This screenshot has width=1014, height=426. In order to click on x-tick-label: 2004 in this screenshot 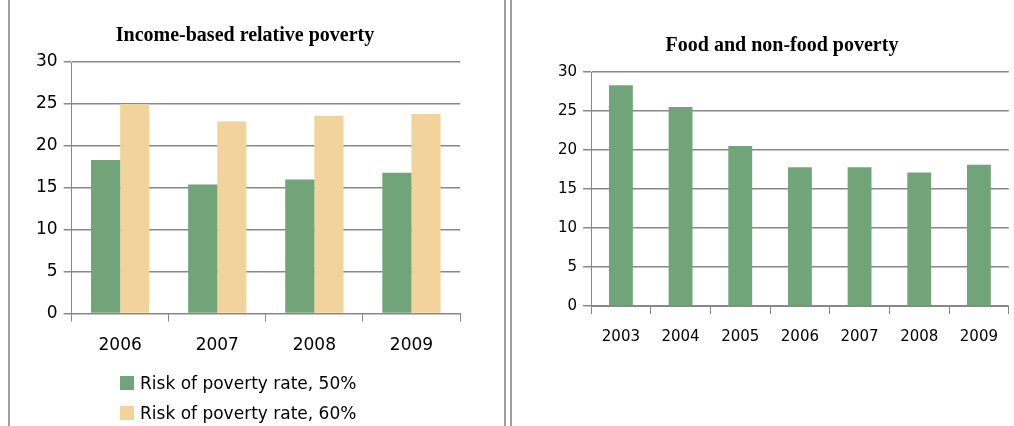, I will do `click(680, 335)`.